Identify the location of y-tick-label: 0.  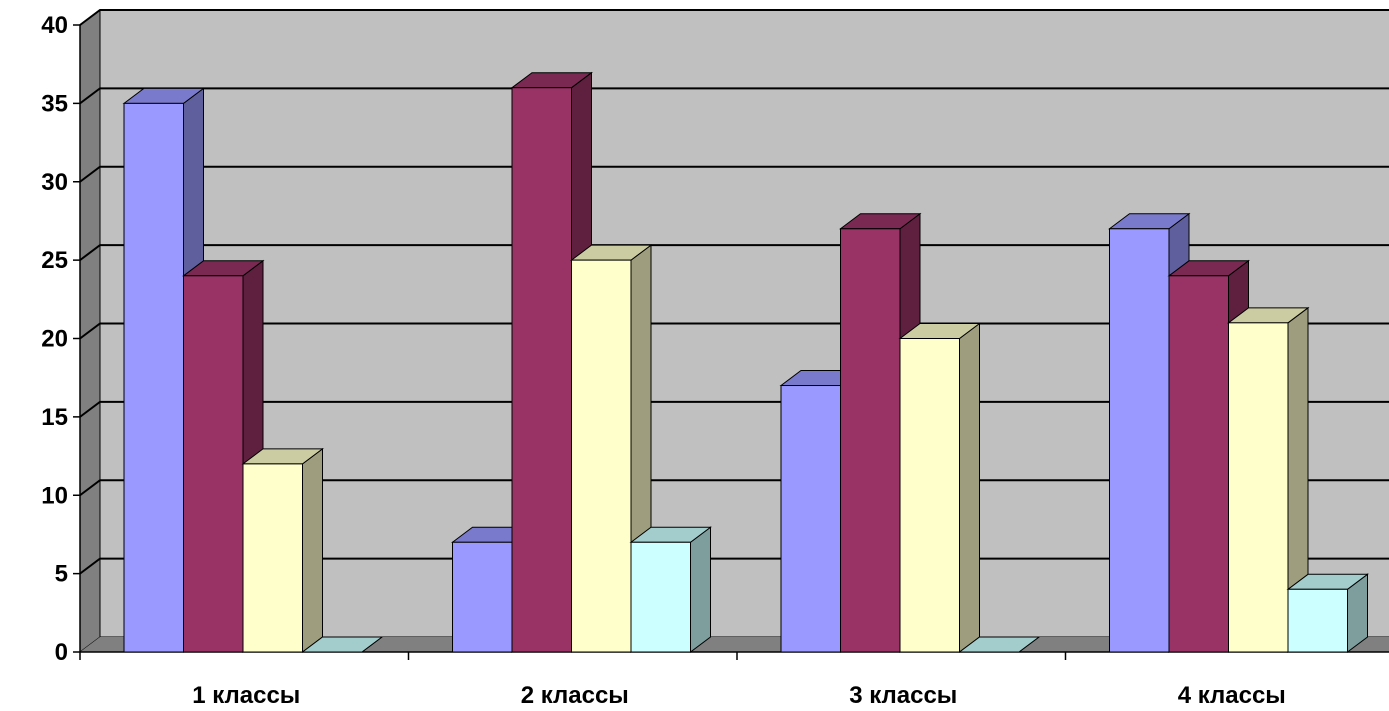
(61, 652).